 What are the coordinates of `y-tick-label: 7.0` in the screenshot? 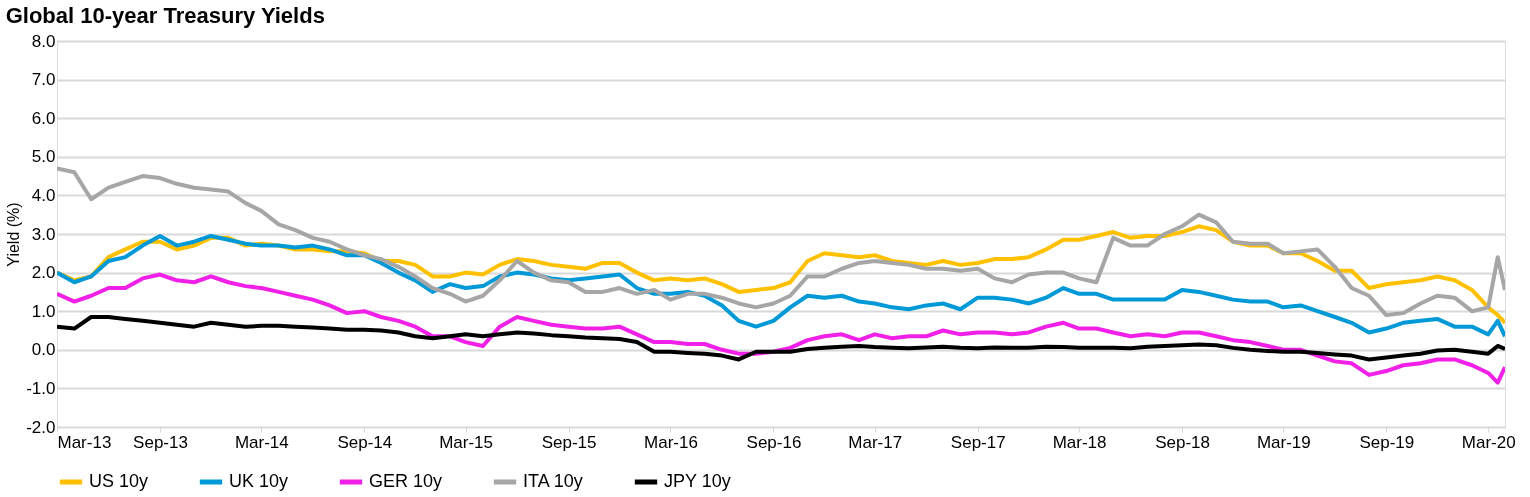 It's located at (43, 80).